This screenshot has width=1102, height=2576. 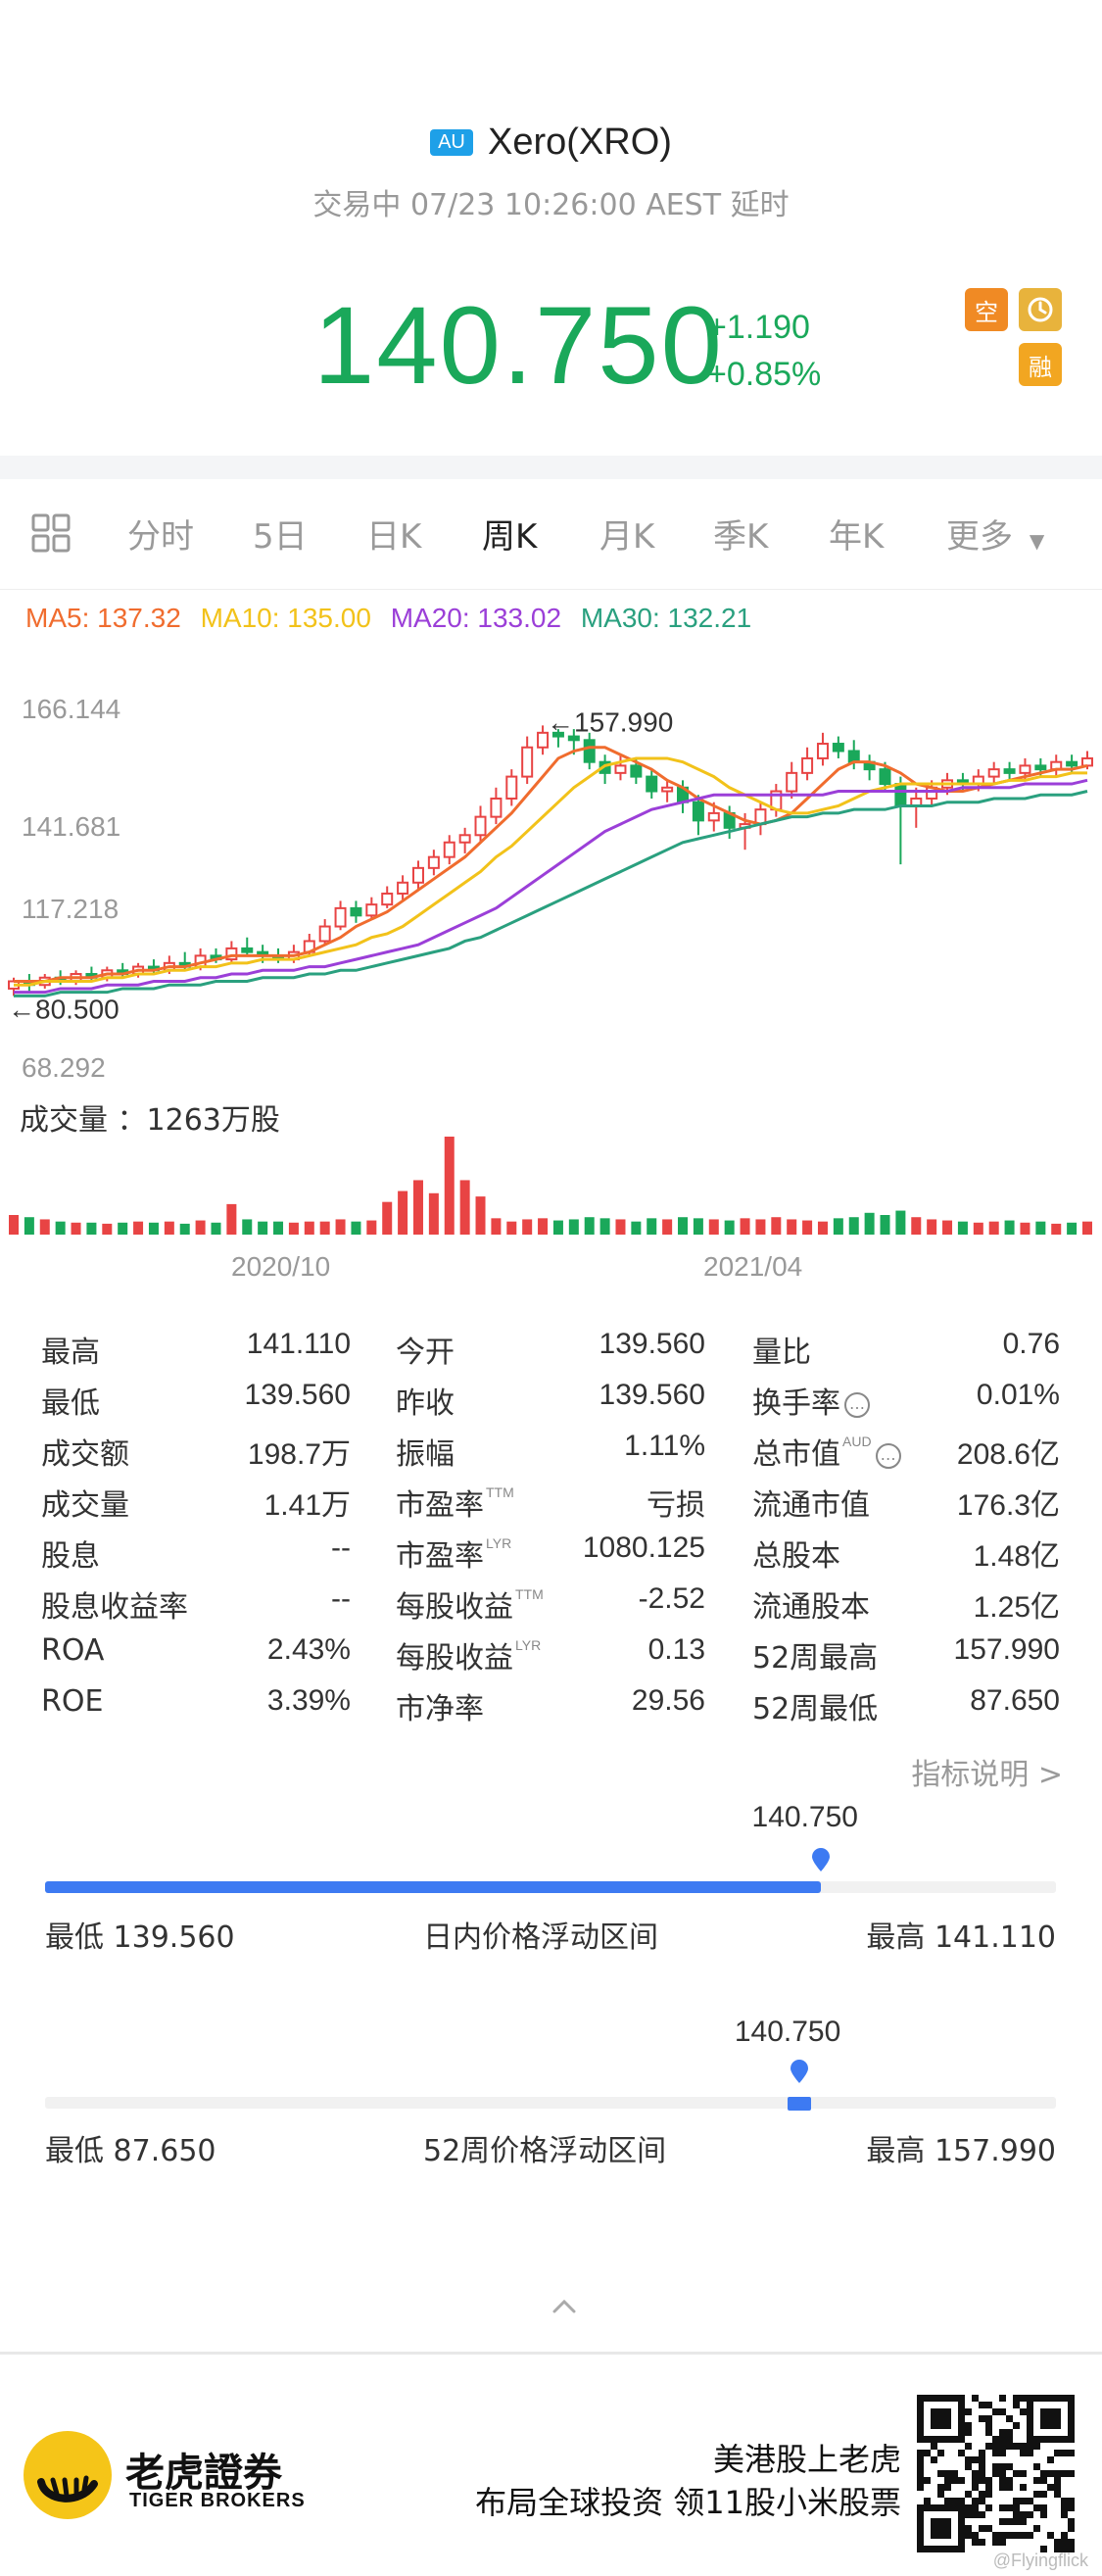 What do you see at coordinates (51, 533) in the screenshot?
I see `layout-grid-icon` at bounding box center [51, 533].